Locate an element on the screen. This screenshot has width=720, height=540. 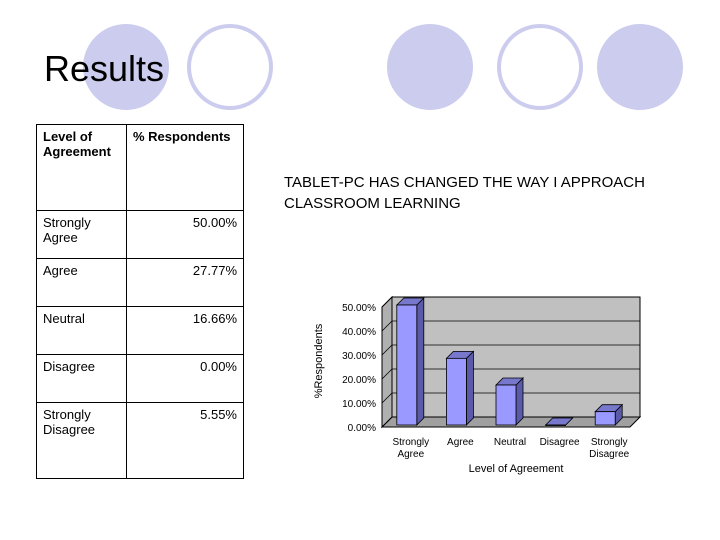
row-percent: 50.00% is located at coordinates (185, 234).